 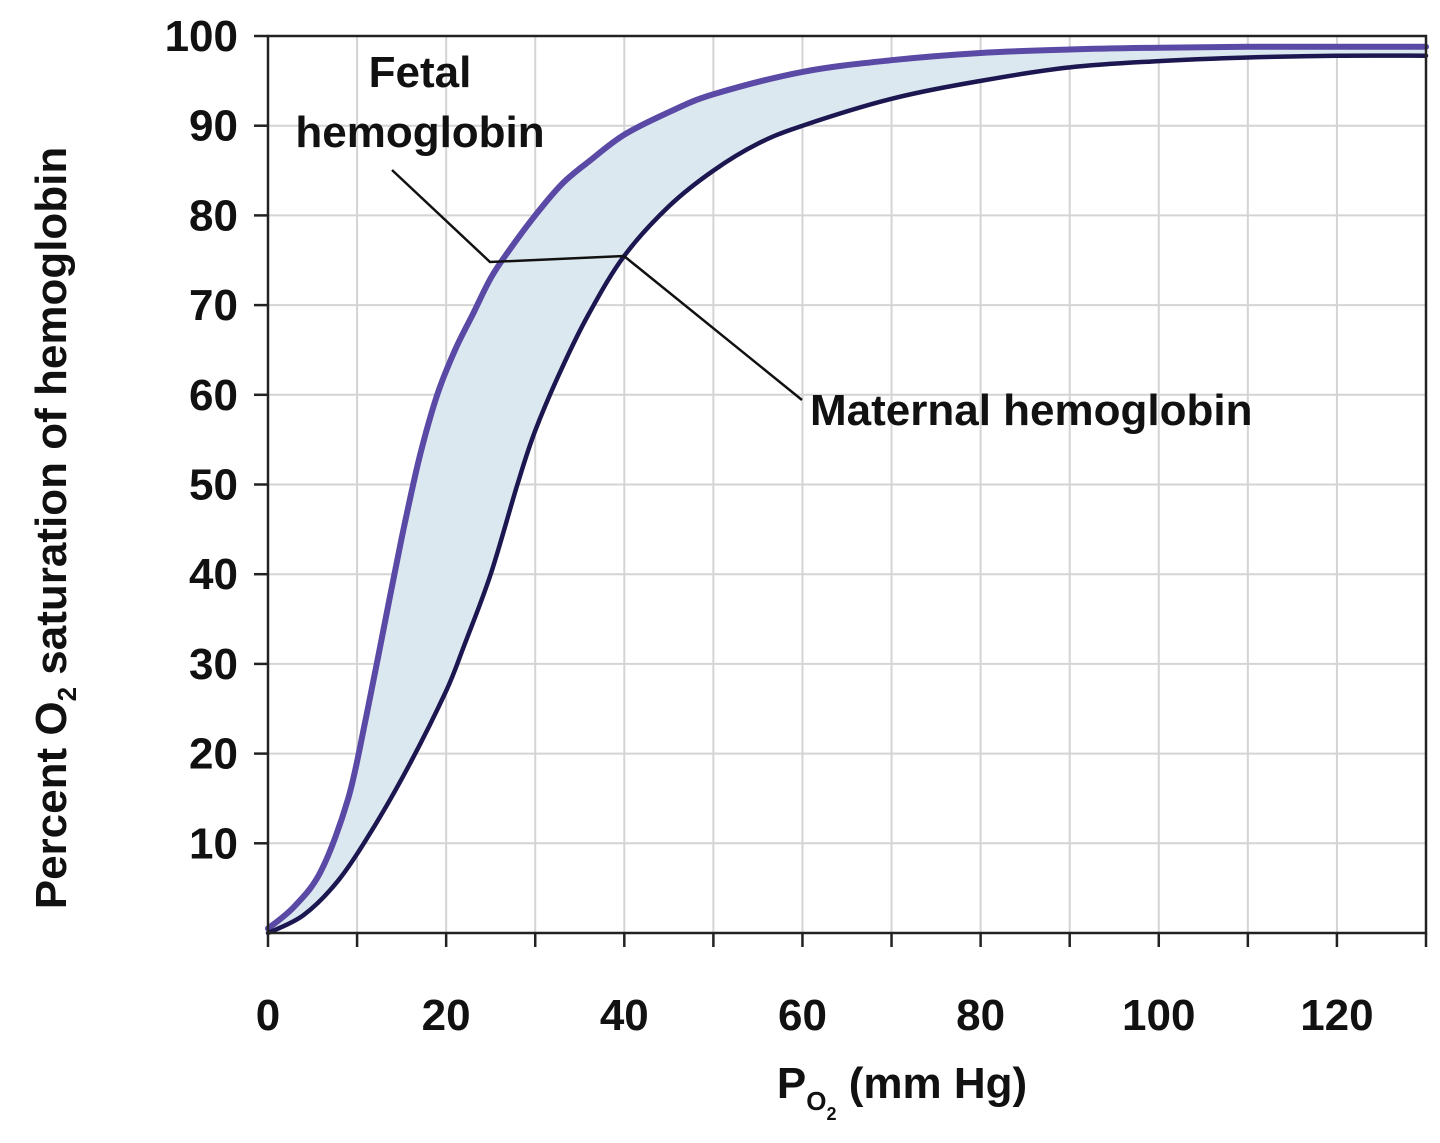 What do you see at coordinates (201, 36) in the screenshot?
I see `y-tick-label-100: 100` at bounding box center [201, 36].